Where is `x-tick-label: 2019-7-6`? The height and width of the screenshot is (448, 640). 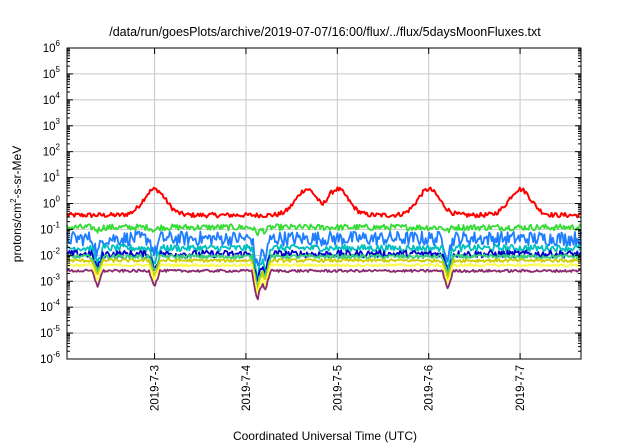 x-tick-label: 2019-7-6 is located at coordinates (430, 388).